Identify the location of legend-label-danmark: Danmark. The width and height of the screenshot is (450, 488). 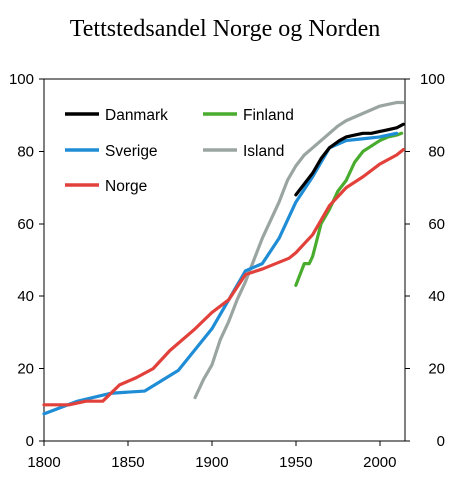
(136, 115).